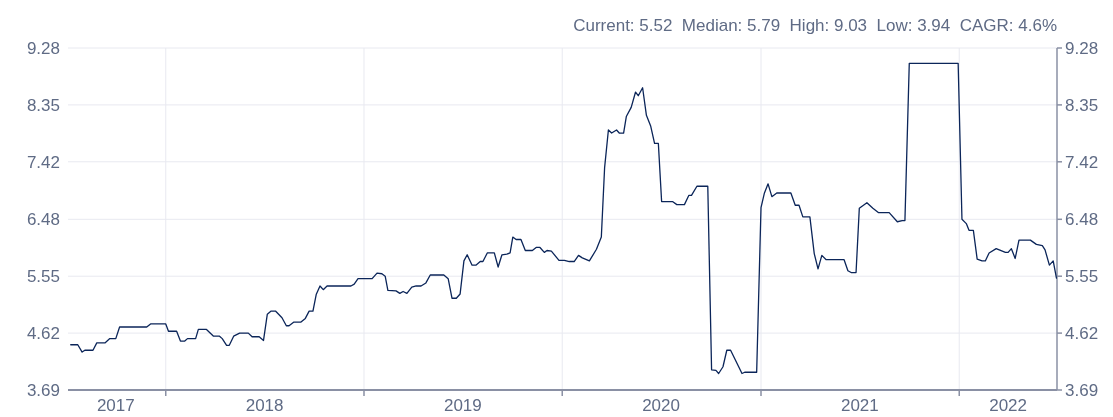 The width and height of the screenshot is (1113, 417). What do you see at coordinates (661, 405) in the screenshot?
I see `x-tick-label: 2020` at bounding box center [661, 405].